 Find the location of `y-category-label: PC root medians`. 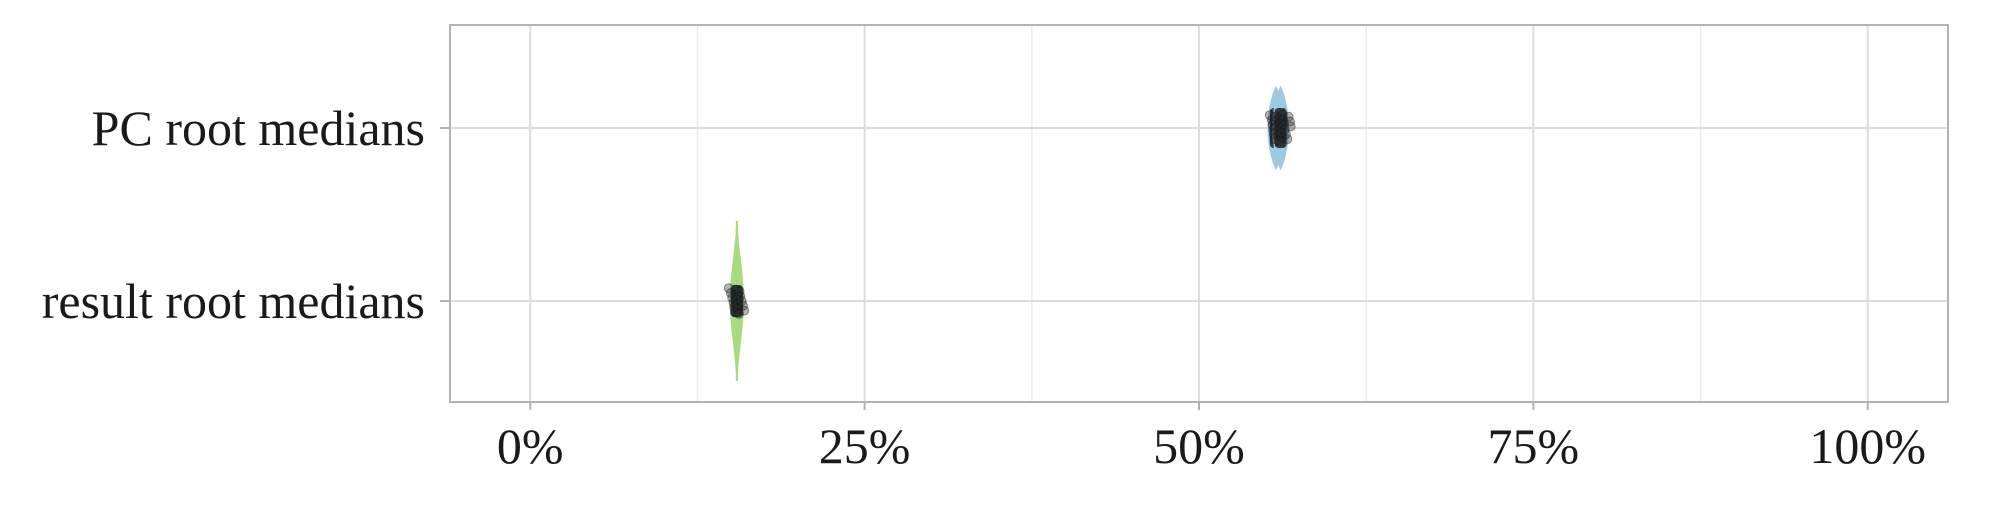

y-category-label: PC root medians is located at coordinates (258, 128).